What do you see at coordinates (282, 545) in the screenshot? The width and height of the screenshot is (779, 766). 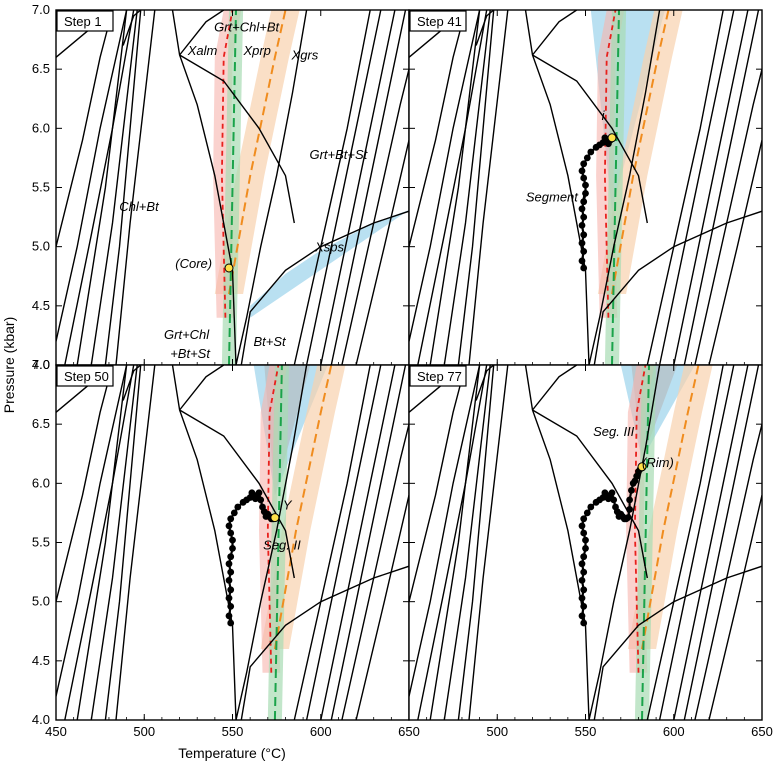 I see `field-label: Seg. II` at bounding box center [282, 545].